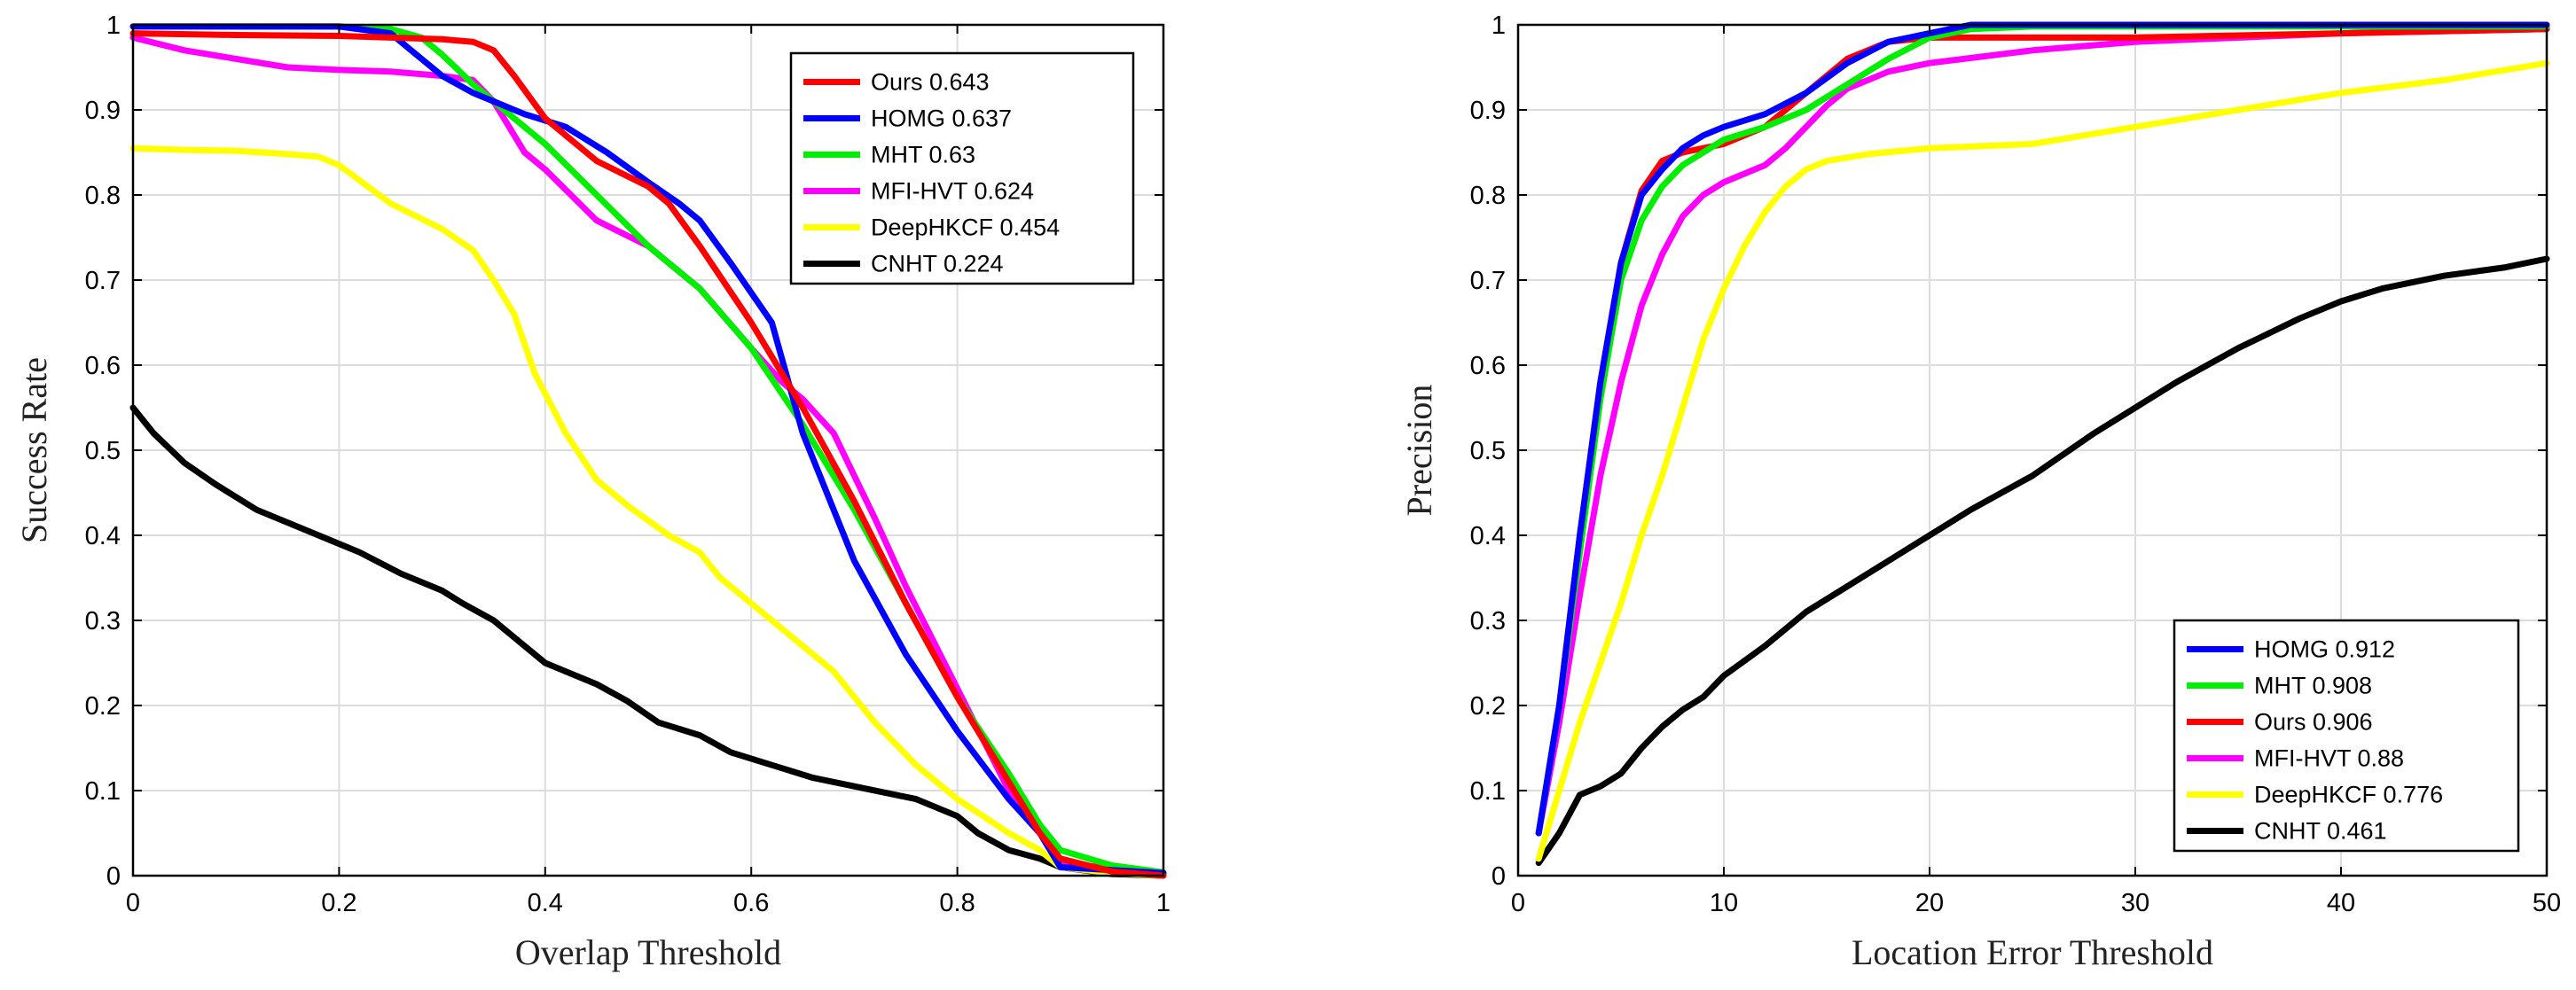  I want to click on precision-plot-legend-entry: MHT 0.908, so click(2313, 686).